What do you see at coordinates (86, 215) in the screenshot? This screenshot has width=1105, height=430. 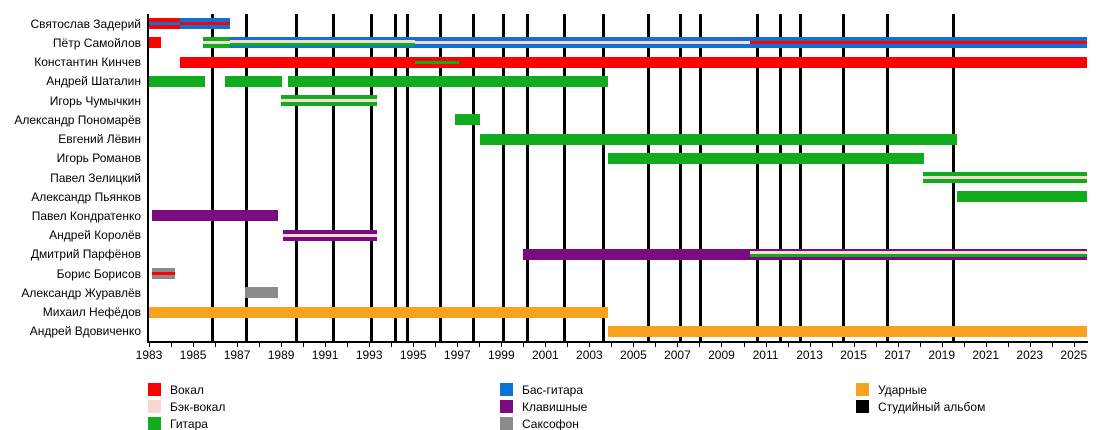 I see `member-label: Павел Кондратенко` at bounding box center [86, 215].